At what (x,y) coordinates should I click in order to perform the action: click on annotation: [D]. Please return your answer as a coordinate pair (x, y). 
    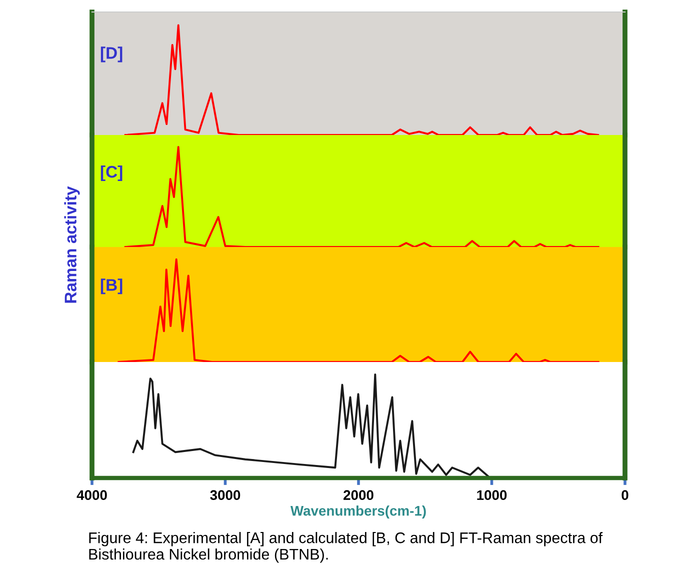
    Looking at the image, I should click on (111, 54).